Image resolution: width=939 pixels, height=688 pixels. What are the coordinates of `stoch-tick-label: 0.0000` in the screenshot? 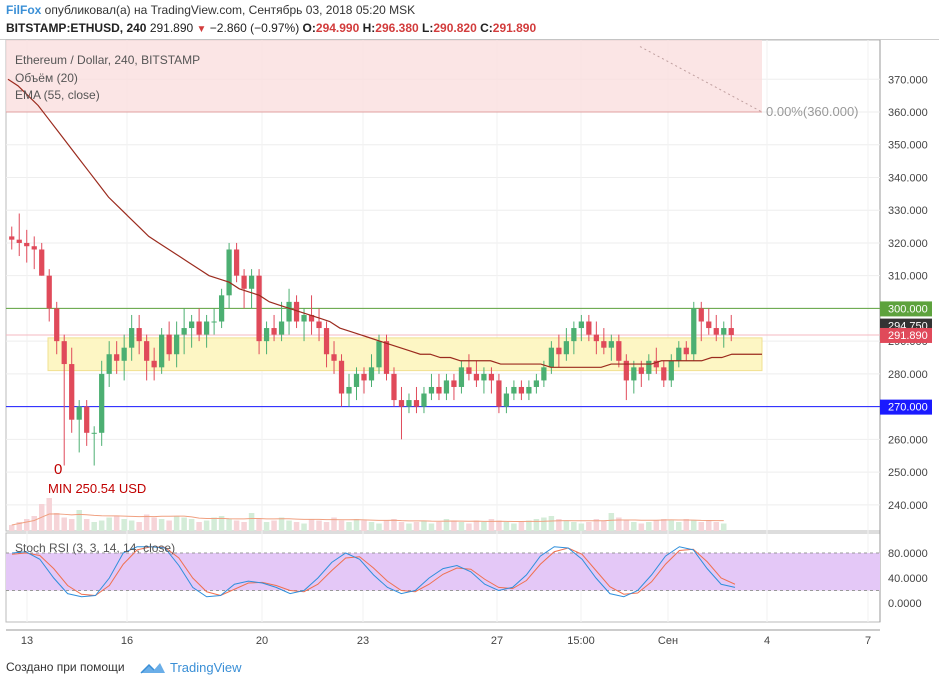 It's located at (905, 604).